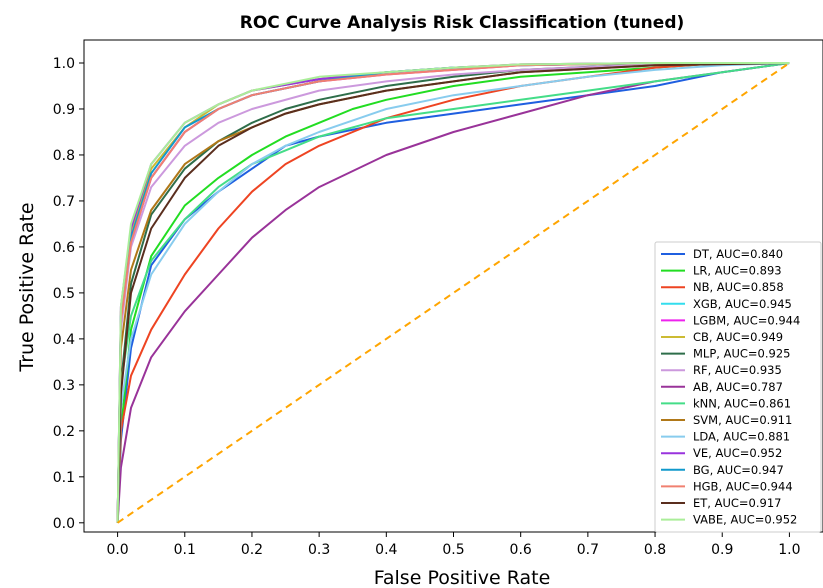 This screenshot has width=823, height=588. What do you see at coordinates (453, 550) in the screenshot?
I see `x-tick-label: 0.5` at bounding box center [453, 550].